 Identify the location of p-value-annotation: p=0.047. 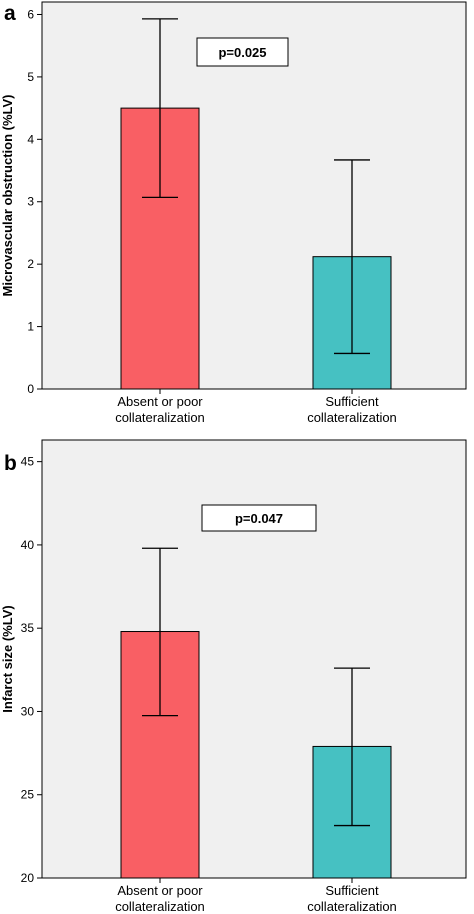
(259, 518).